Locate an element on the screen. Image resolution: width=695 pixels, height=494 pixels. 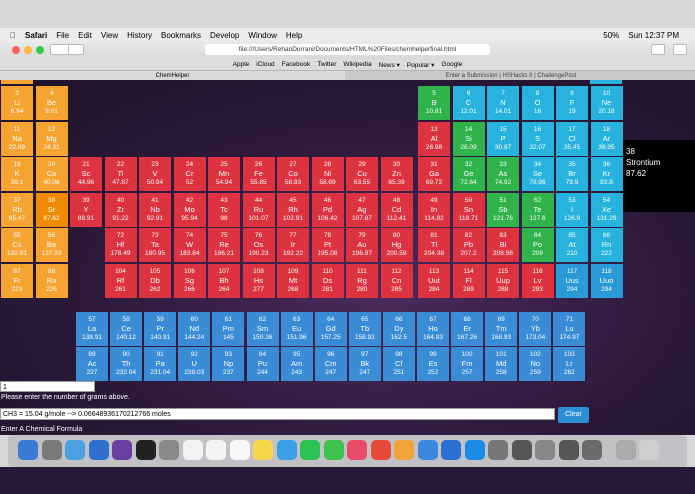
element-cell: 89 Ac 227 is located at coordinates (92, 364).